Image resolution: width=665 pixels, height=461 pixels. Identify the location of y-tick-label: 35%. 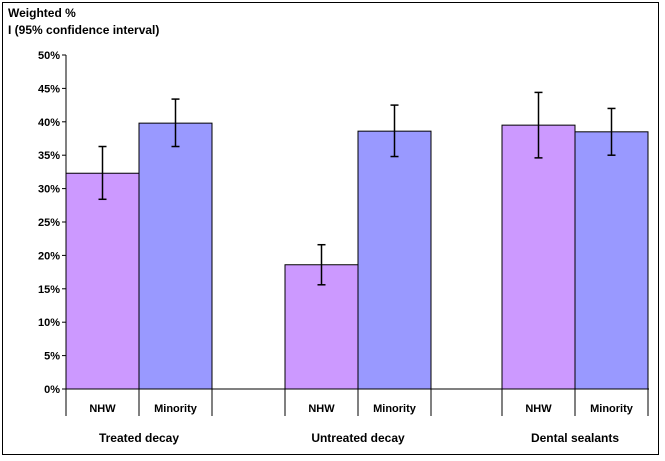
(49, 156).